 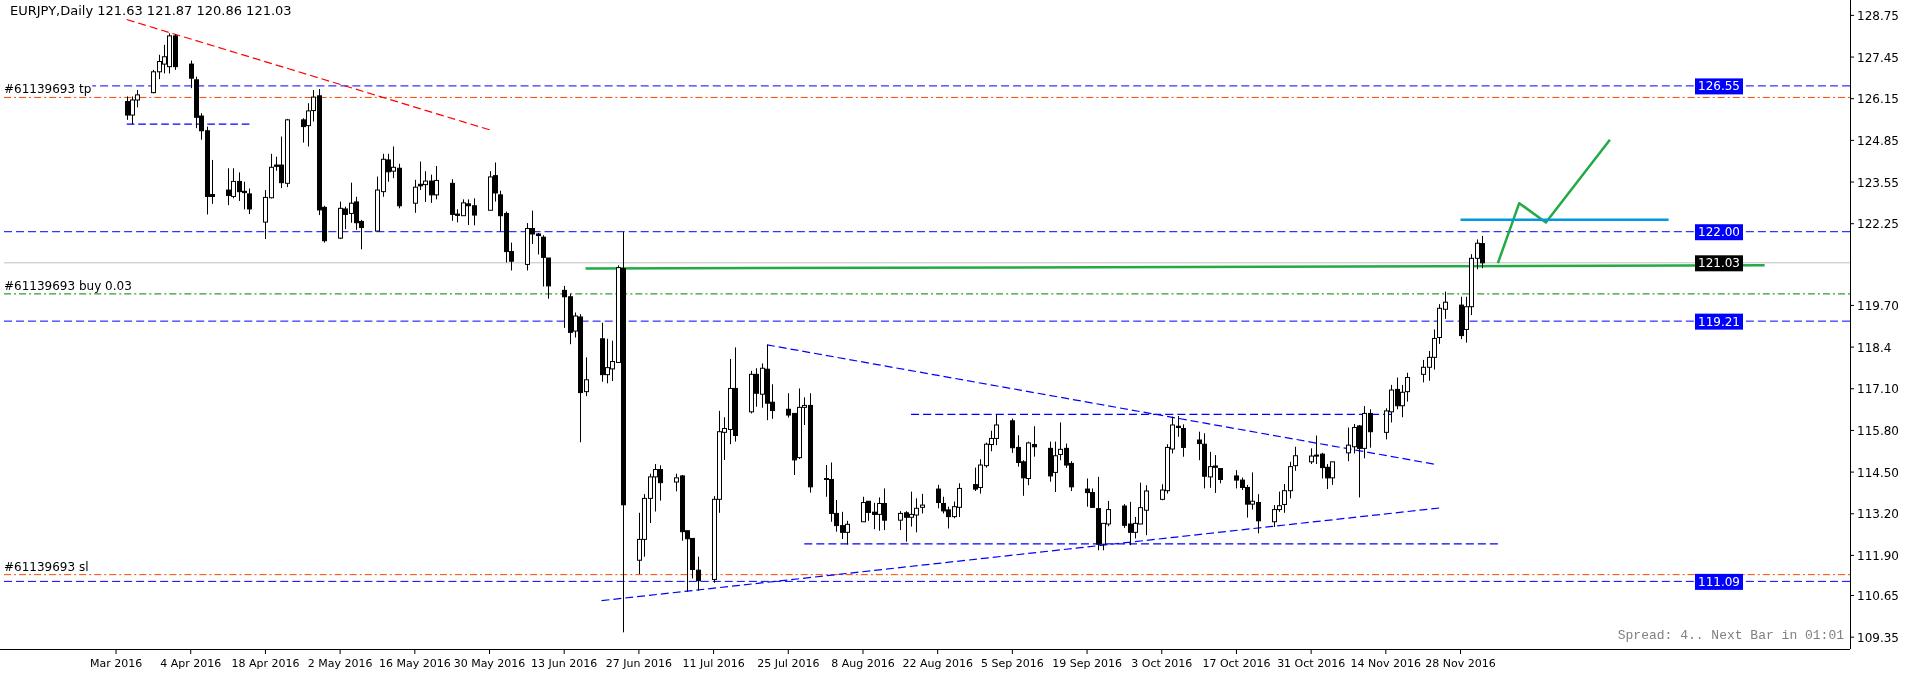 What do you see at coordinates (713, 663) in the screenshot?
I see `x-tick-label: 11 Jul 2016` at bounding box center [713, 663].